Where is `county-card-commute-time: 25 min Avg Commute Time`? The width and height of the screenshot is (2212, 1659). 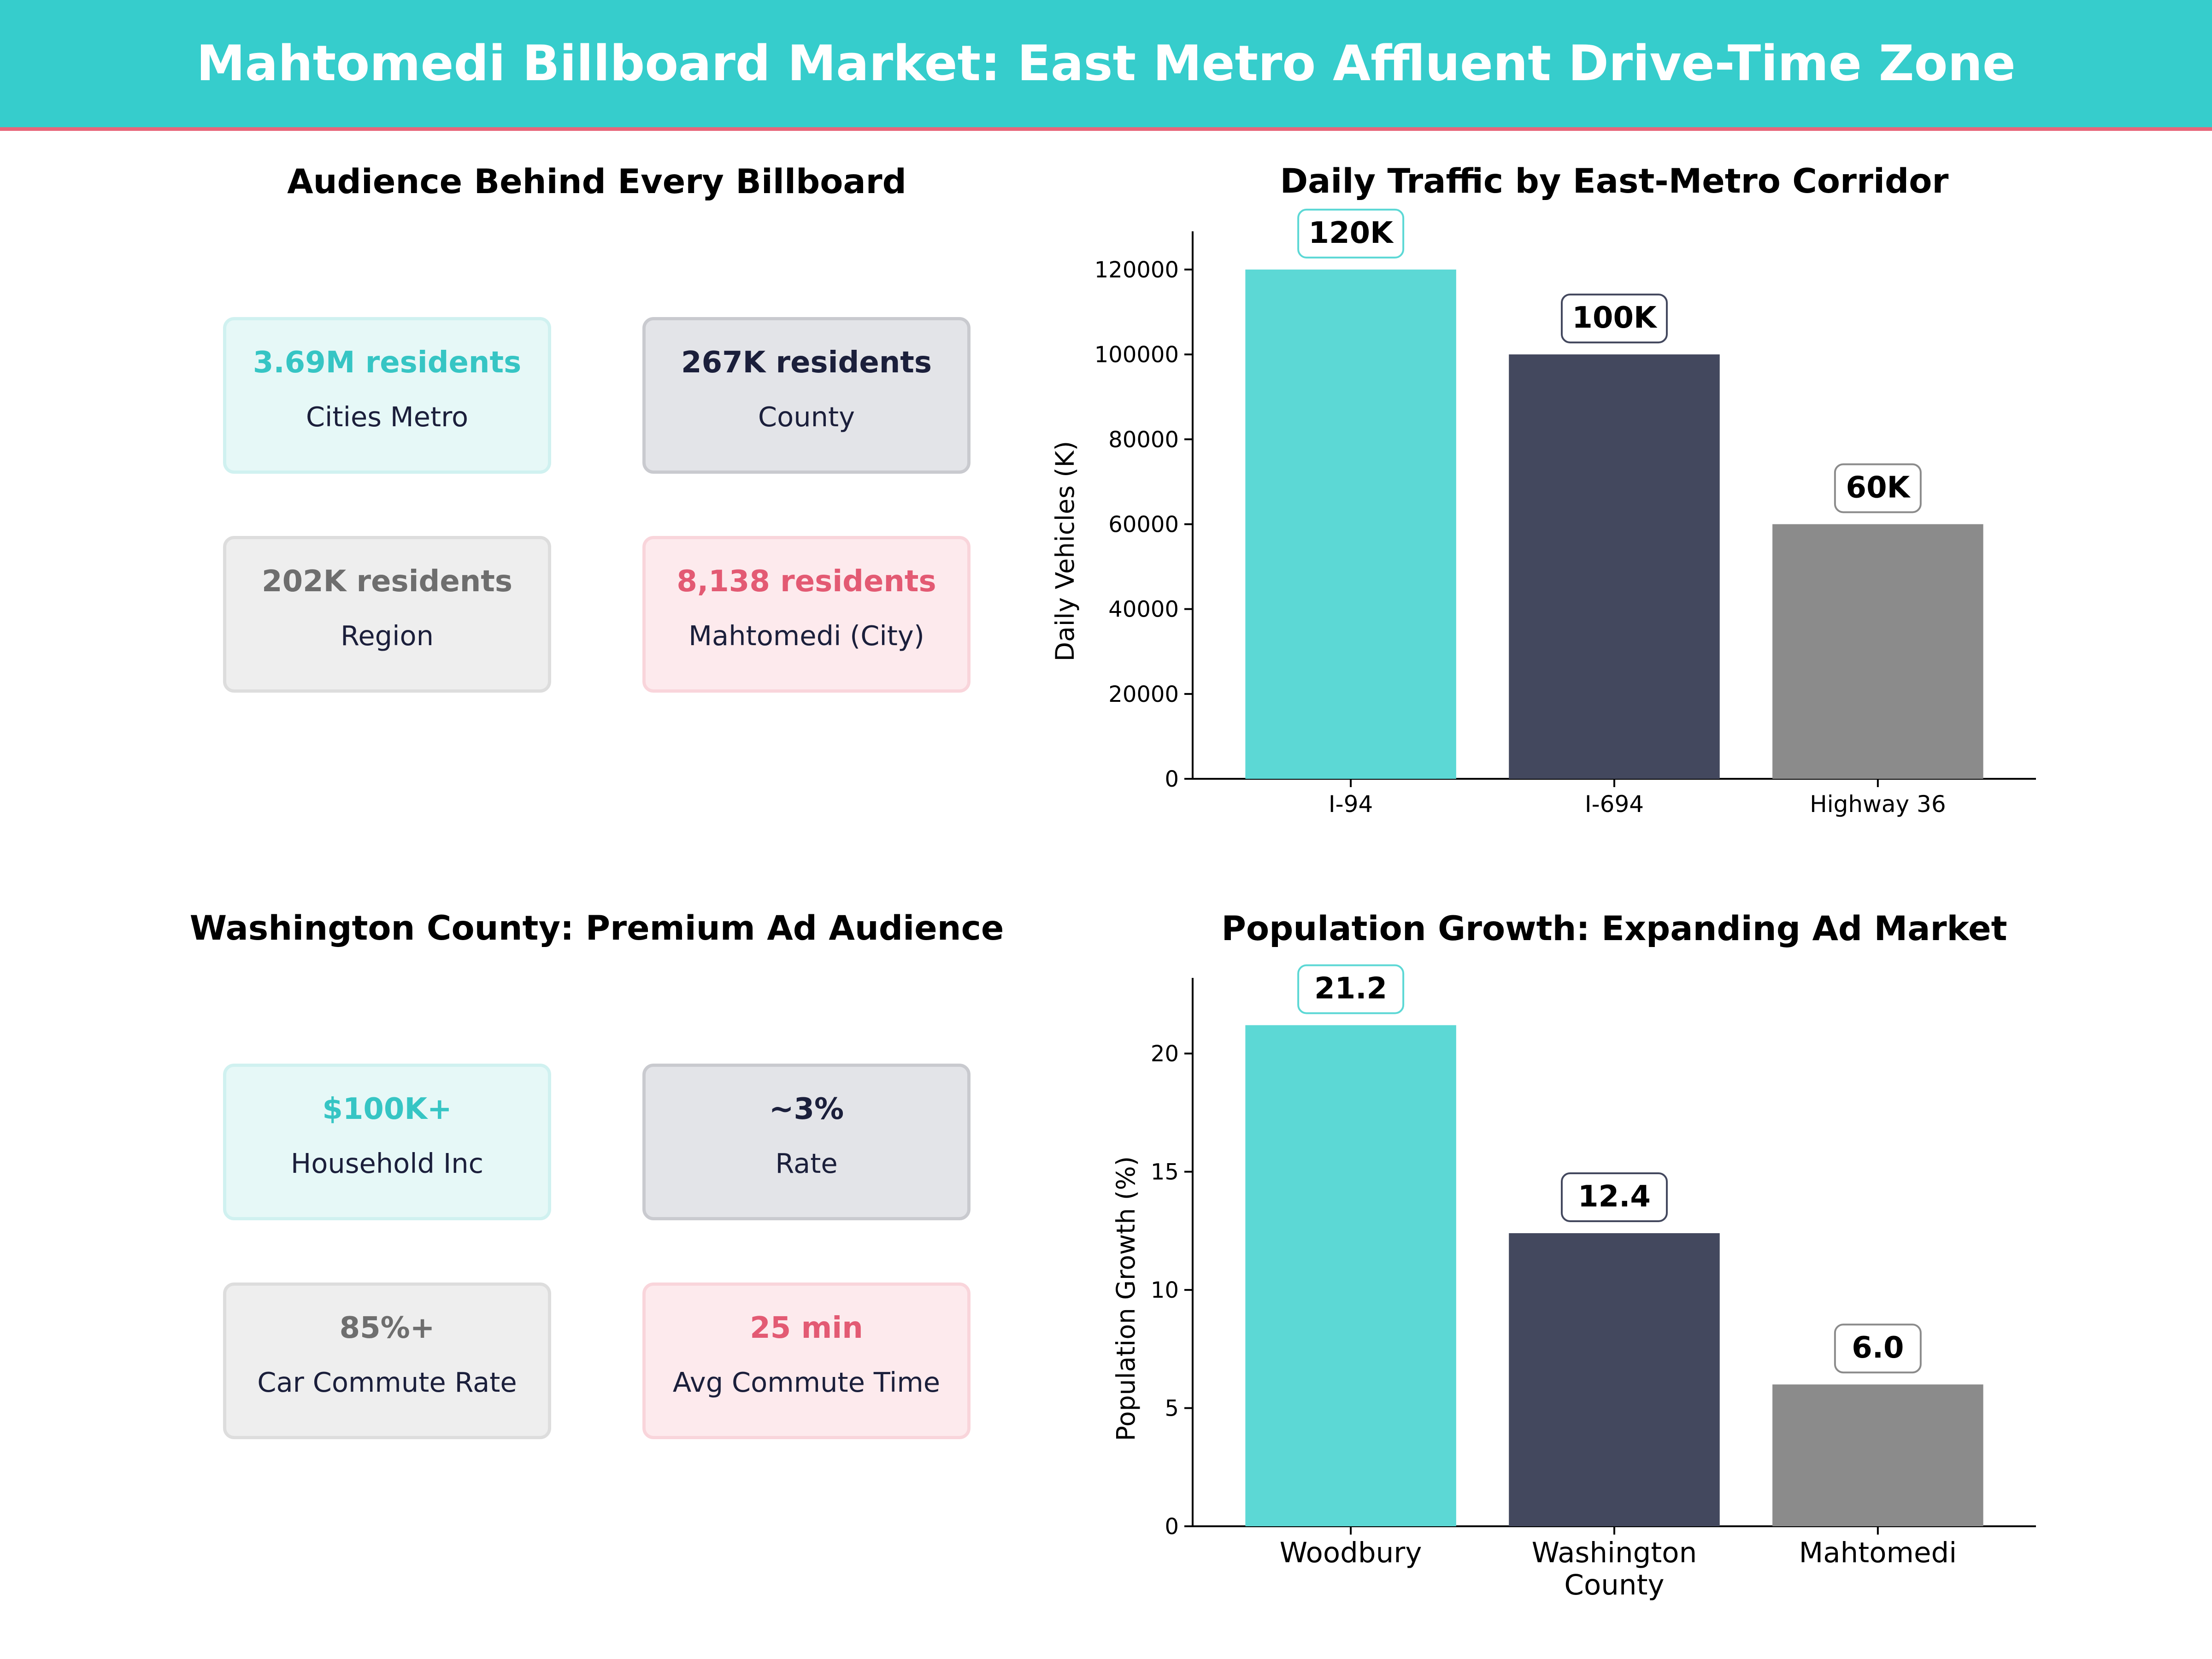
county-card-commute-time: 25 min Avg Commute Time is located at coordinates (806, 1360).